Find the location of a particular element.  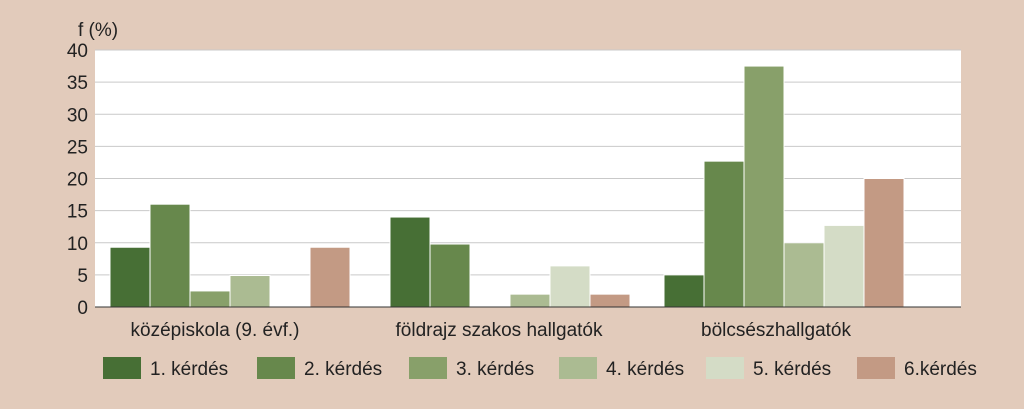

legend-label: 5. kérdés is located at coordinates (792, 369).